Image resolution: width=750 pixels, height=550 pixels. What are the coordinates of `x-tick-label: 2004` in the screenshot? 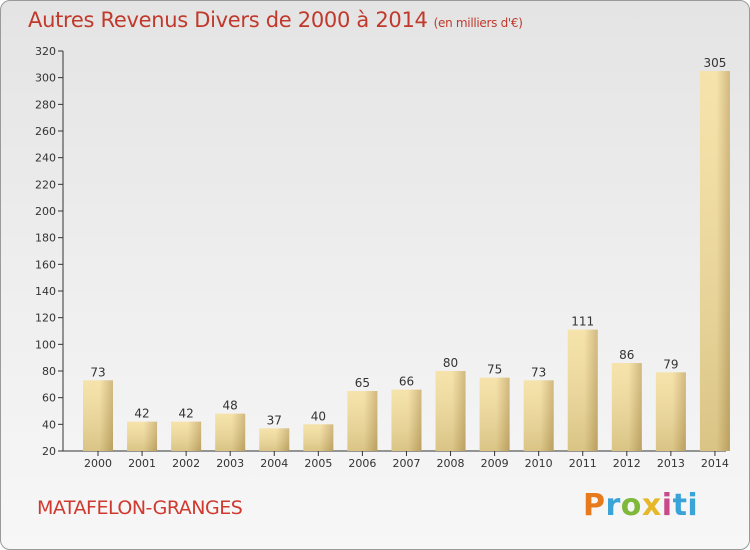 It's located at (274, 463).